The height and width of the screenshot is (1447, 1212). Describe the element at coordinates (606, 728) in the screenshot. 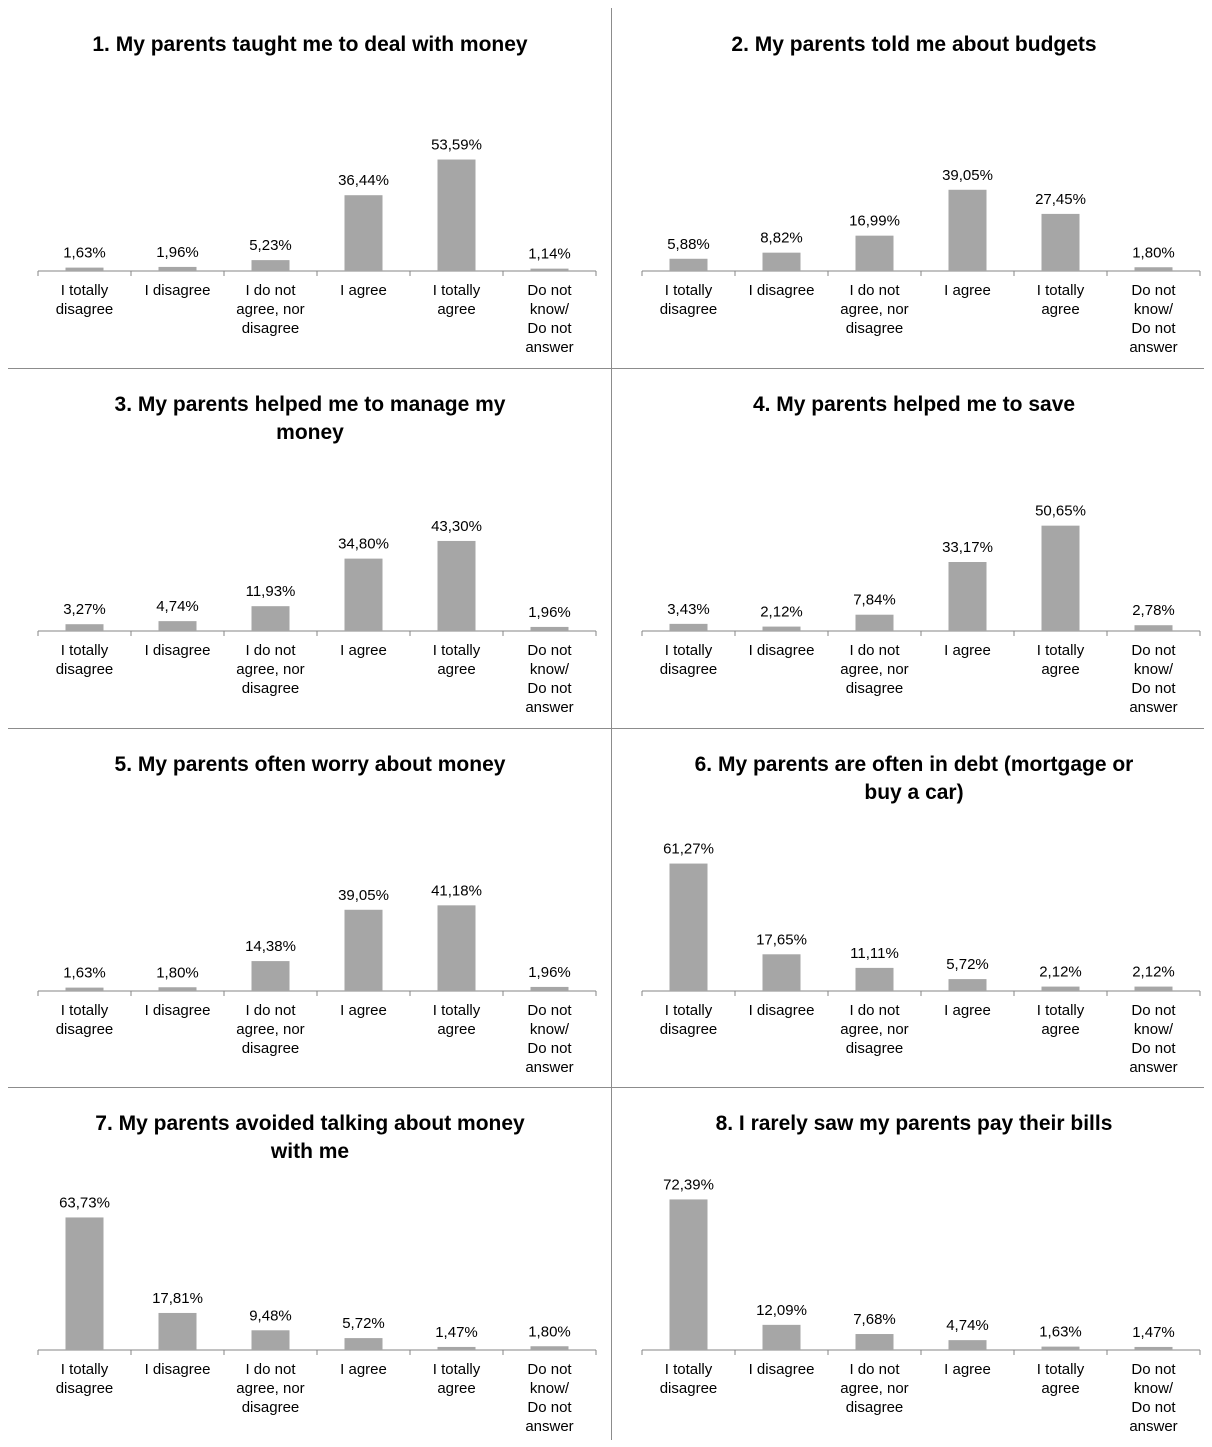

I see `row-divider` at that location.